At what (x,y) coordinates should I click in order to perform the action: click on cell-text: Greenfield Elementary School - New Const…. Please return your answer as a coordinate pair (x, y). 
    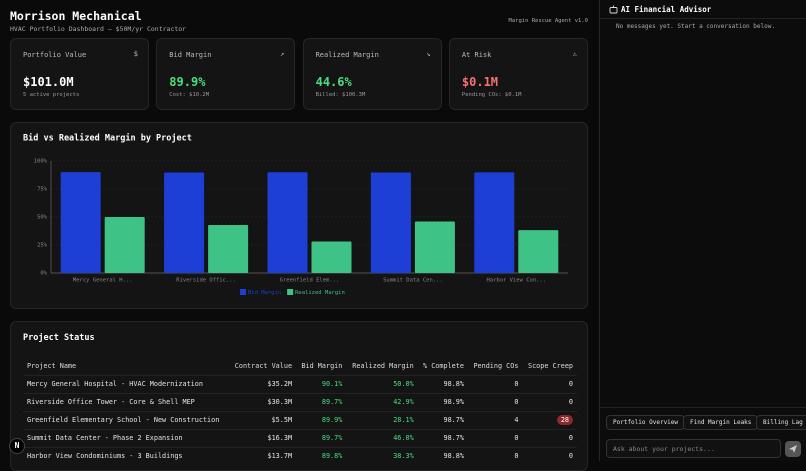
    Looking at the image, I should click on (123, 420).